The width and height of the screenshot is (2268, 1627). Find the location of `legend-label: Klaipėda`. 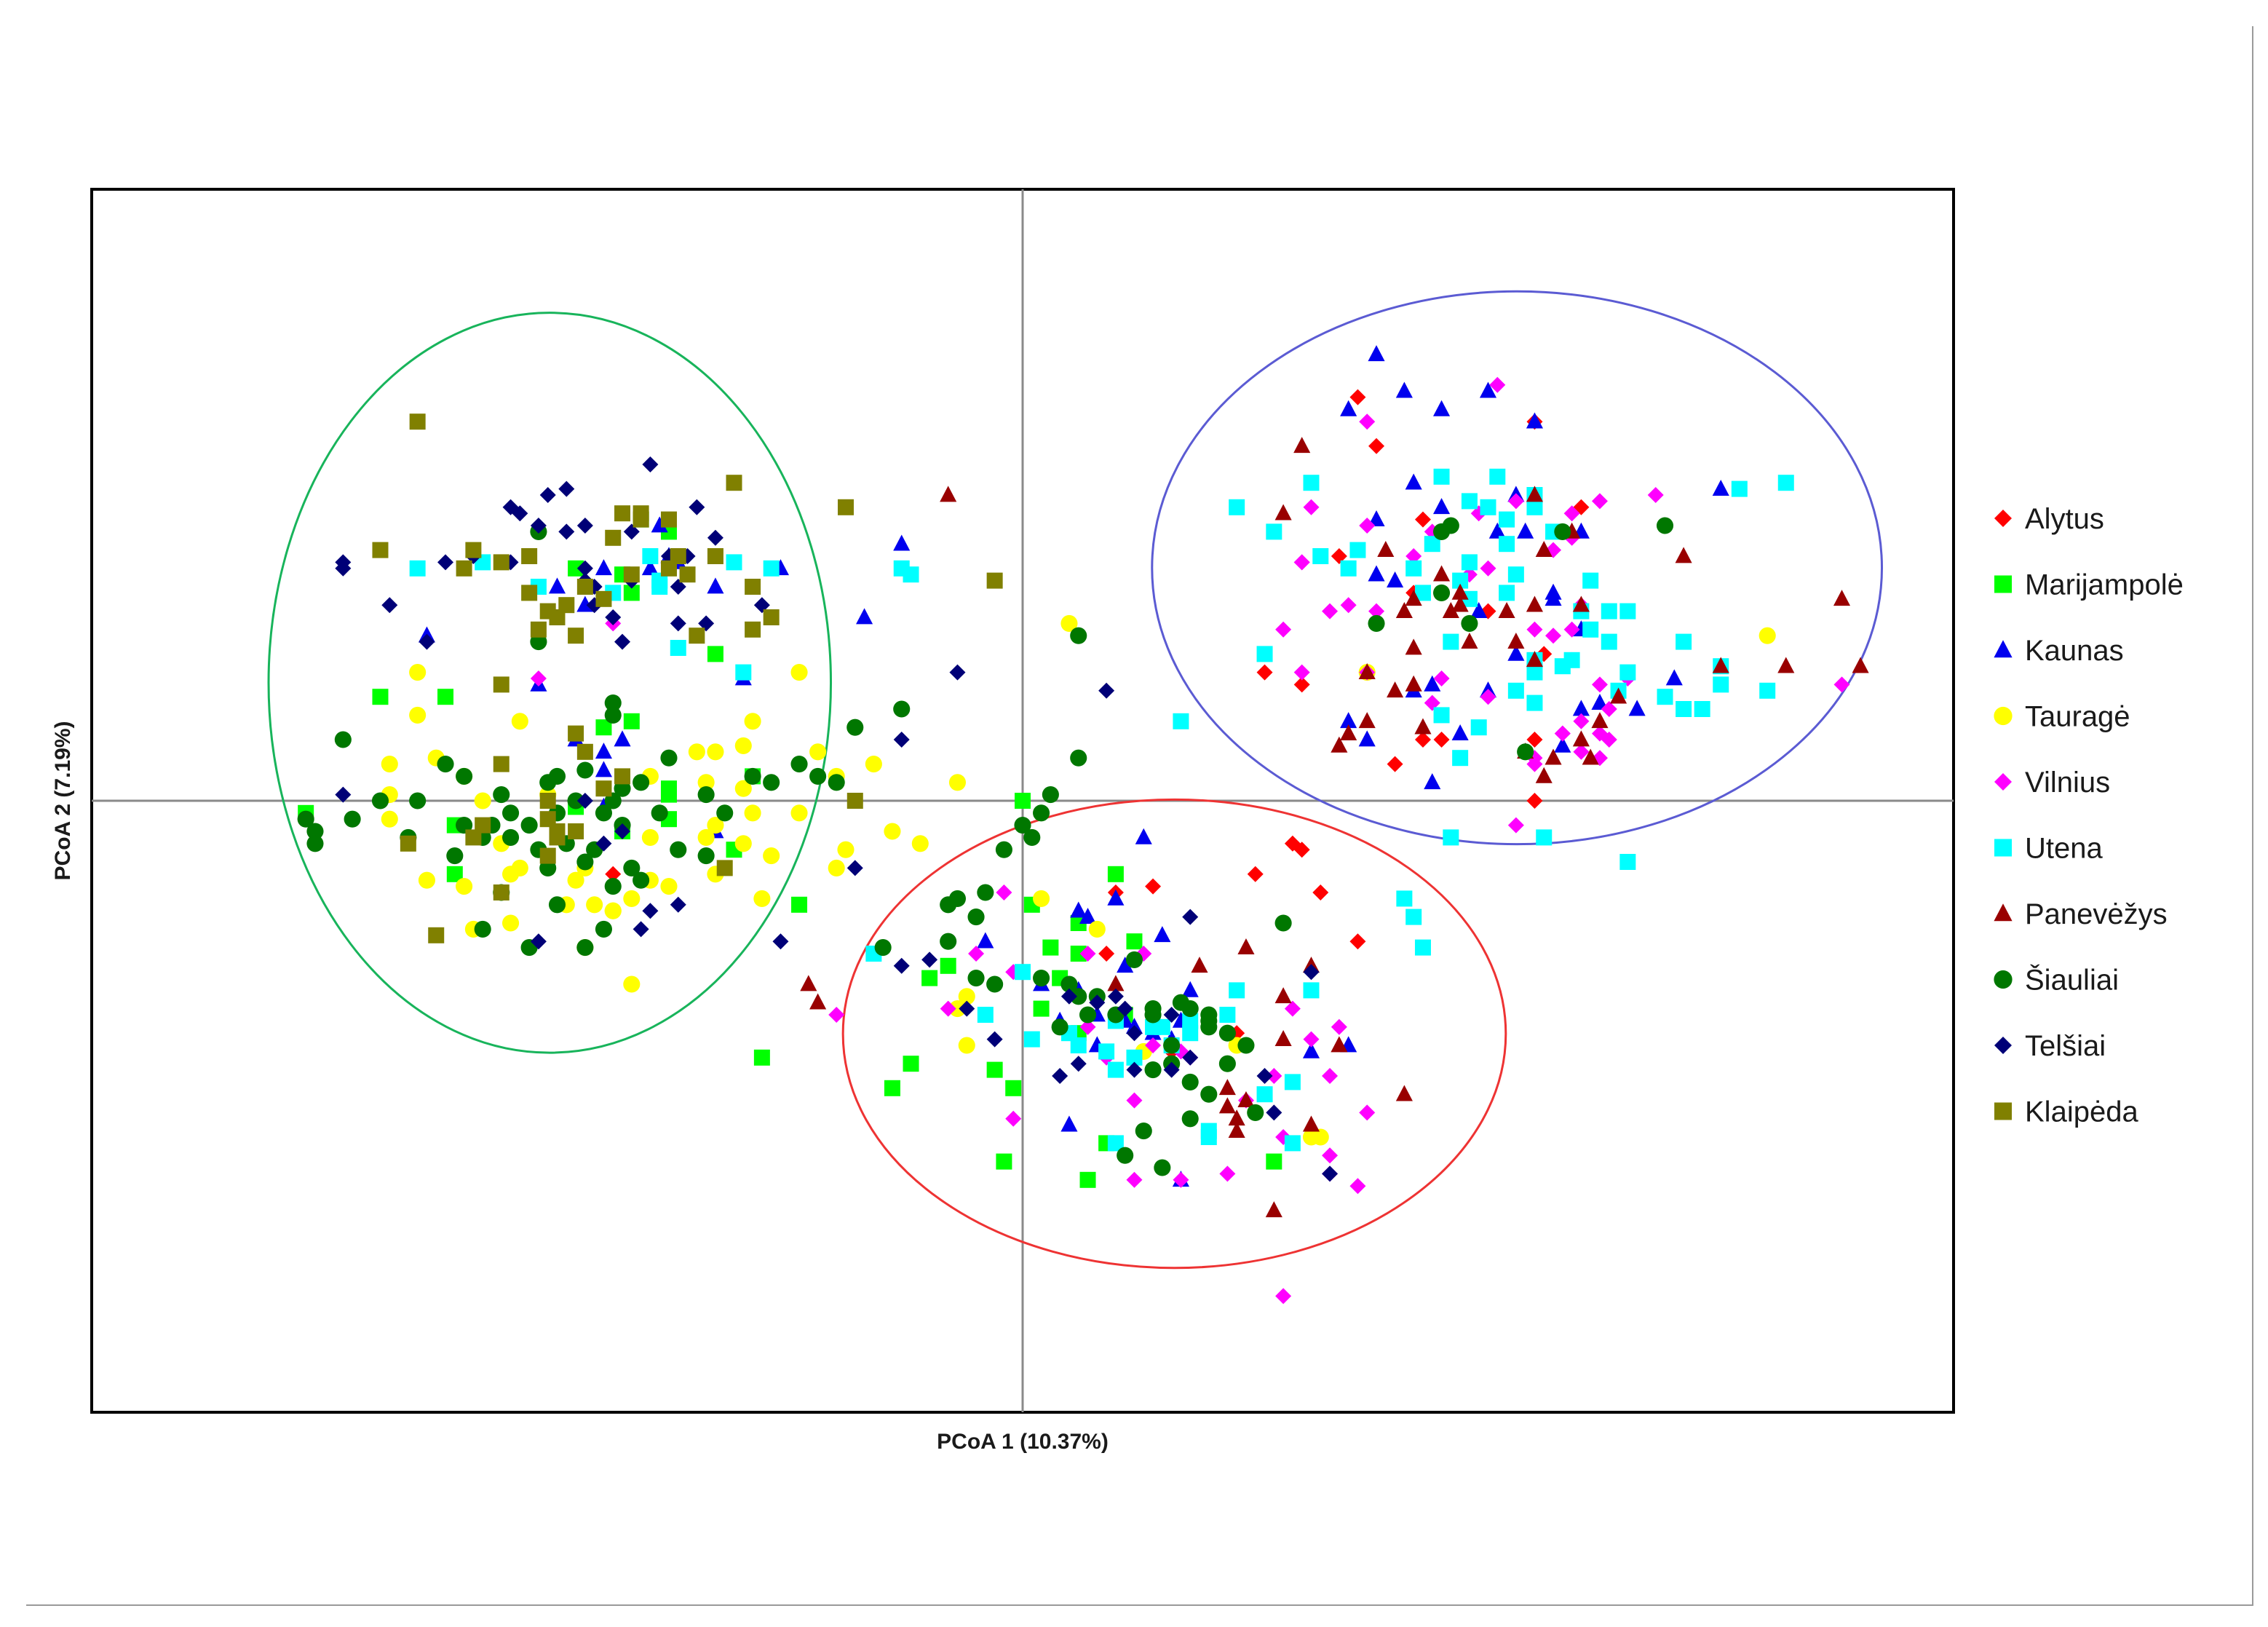

legend-label: Klaipėda is located at coordinates (2081, 1112).